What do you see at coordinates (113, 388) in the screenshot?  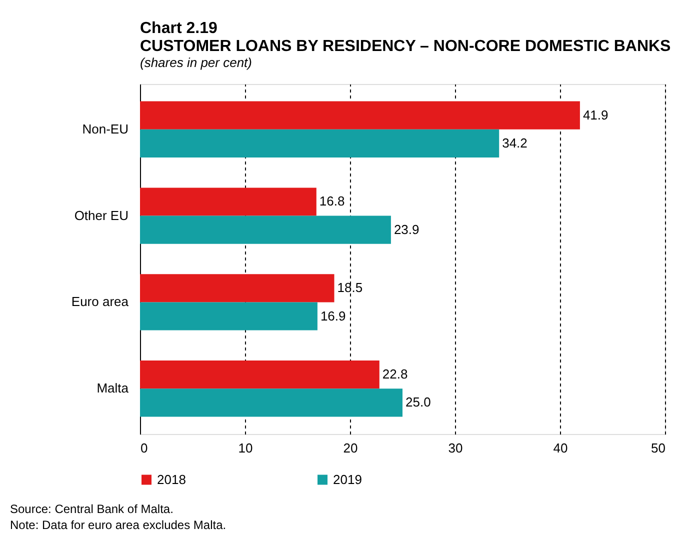 I see `y-tick-label: Malta` at bounding box center [113, 388].